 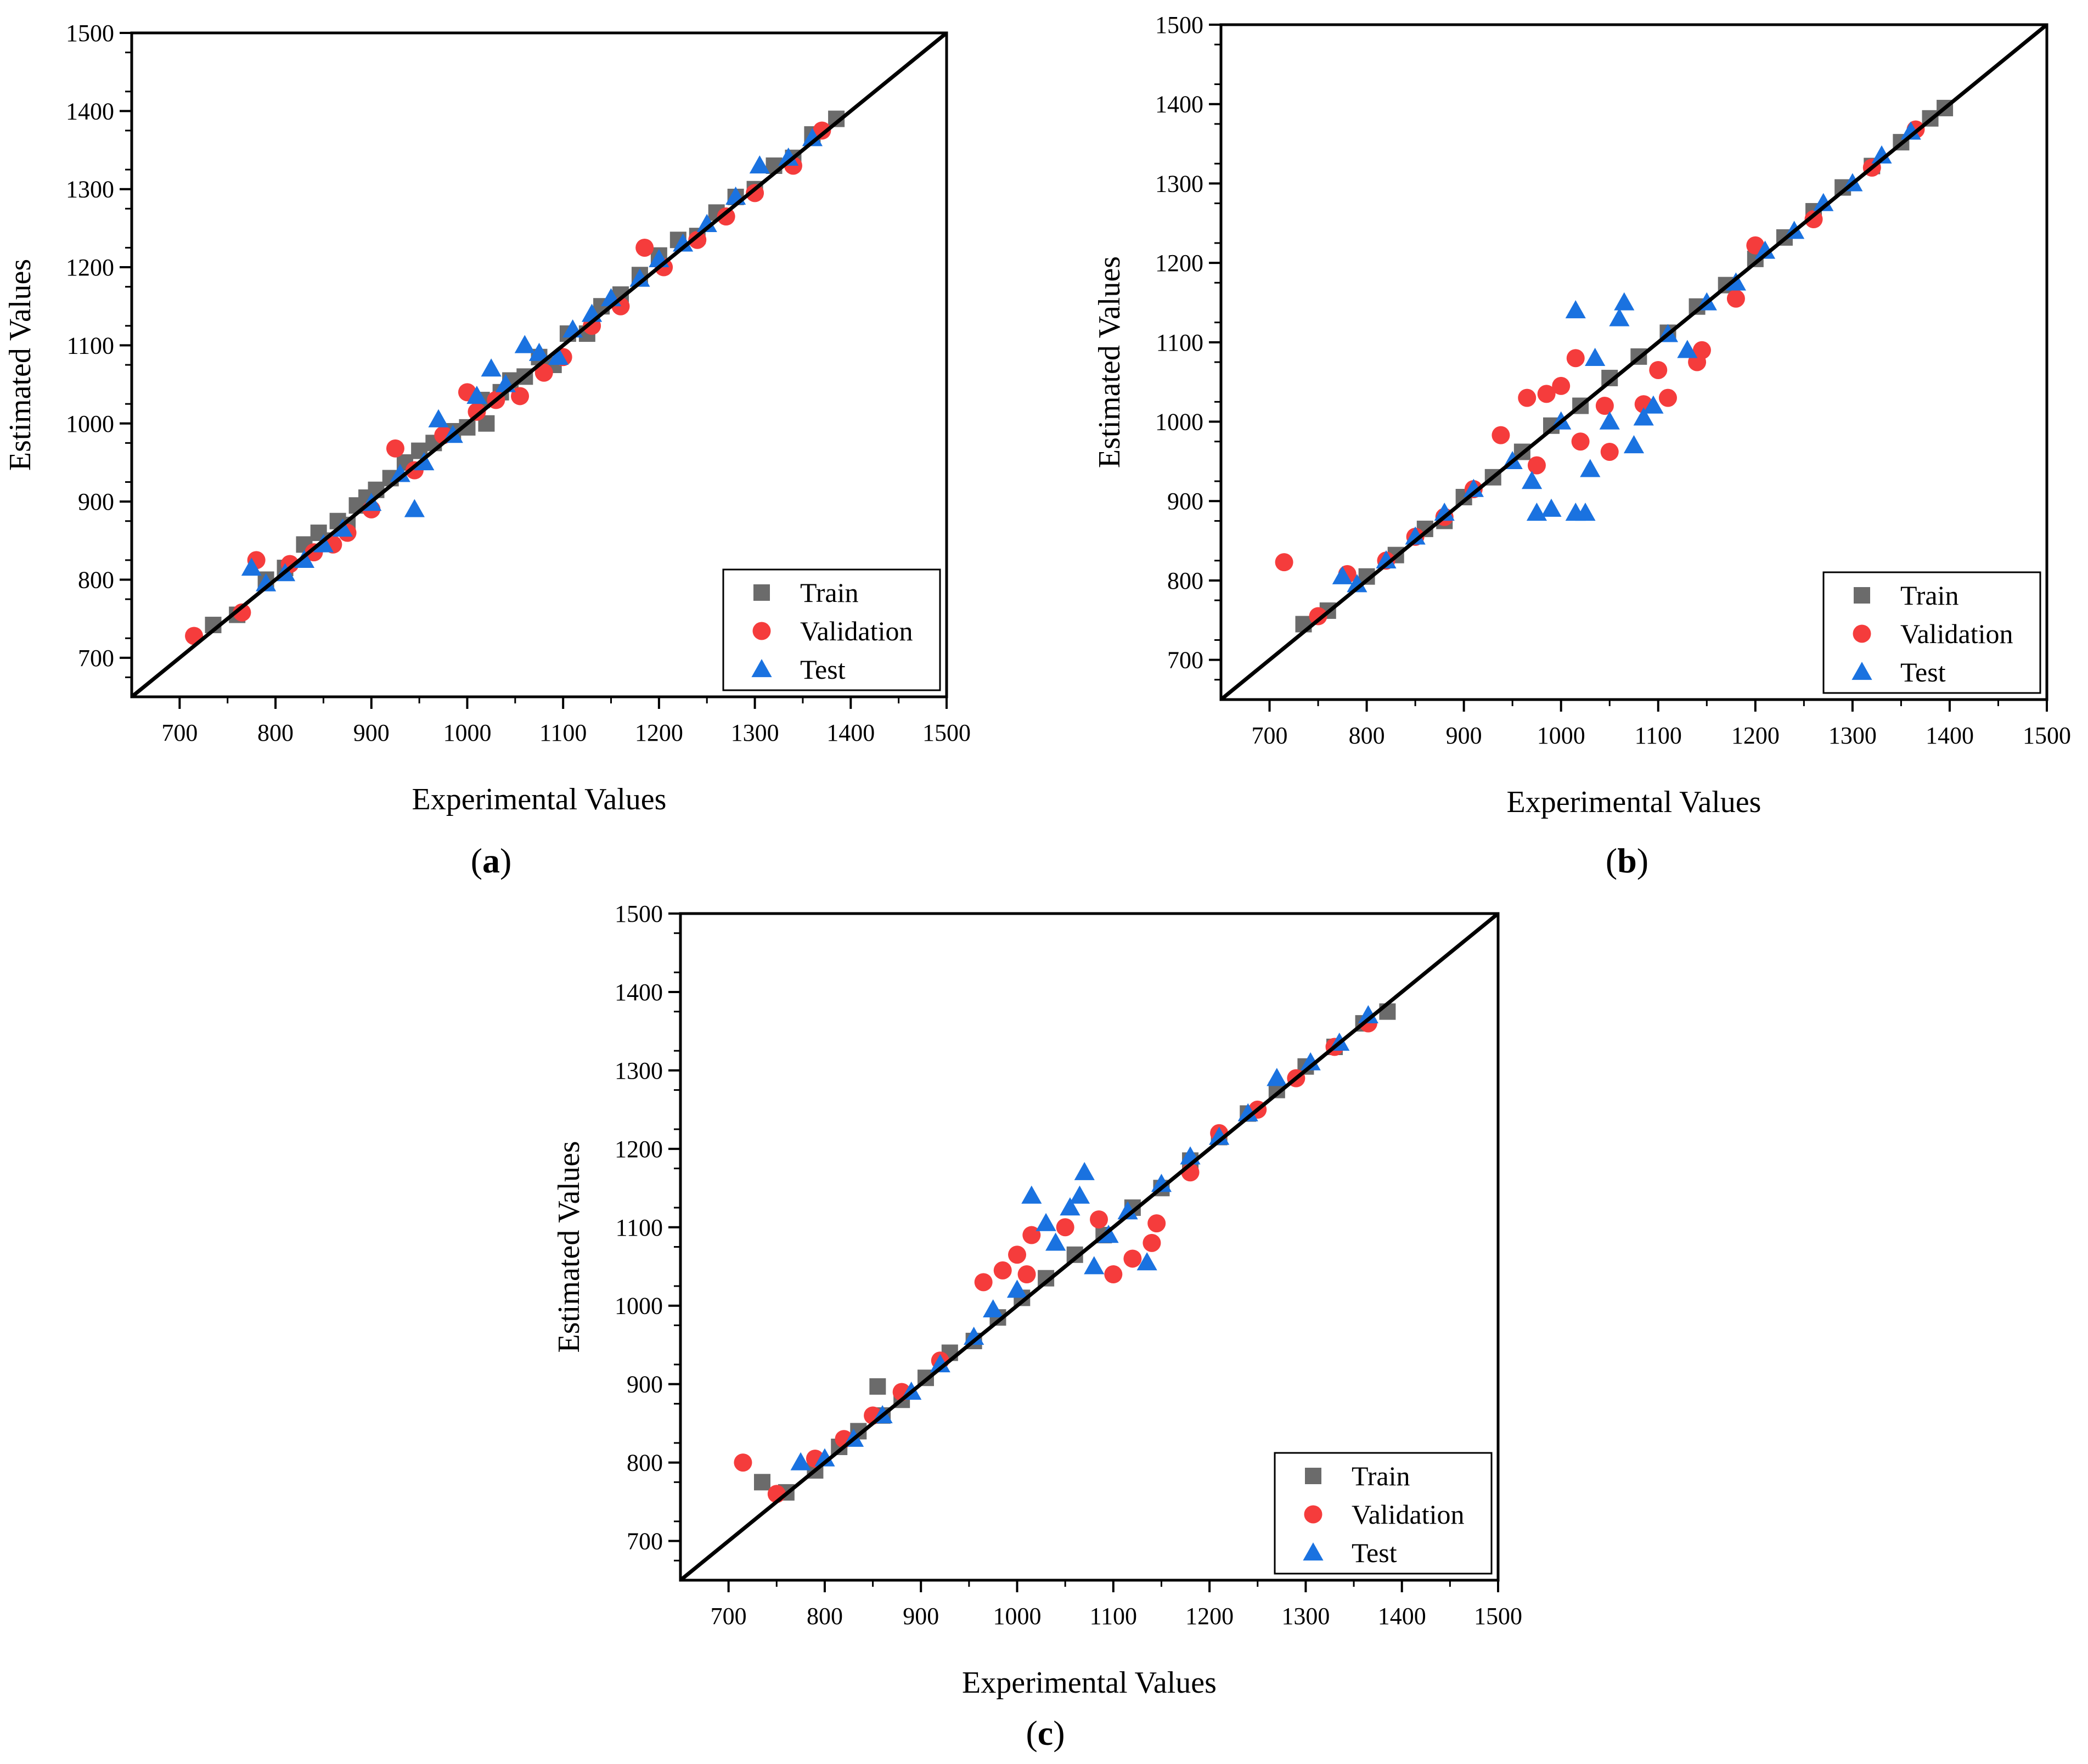 I want to click on legend-marker-validation, so click(x=762, y=631).